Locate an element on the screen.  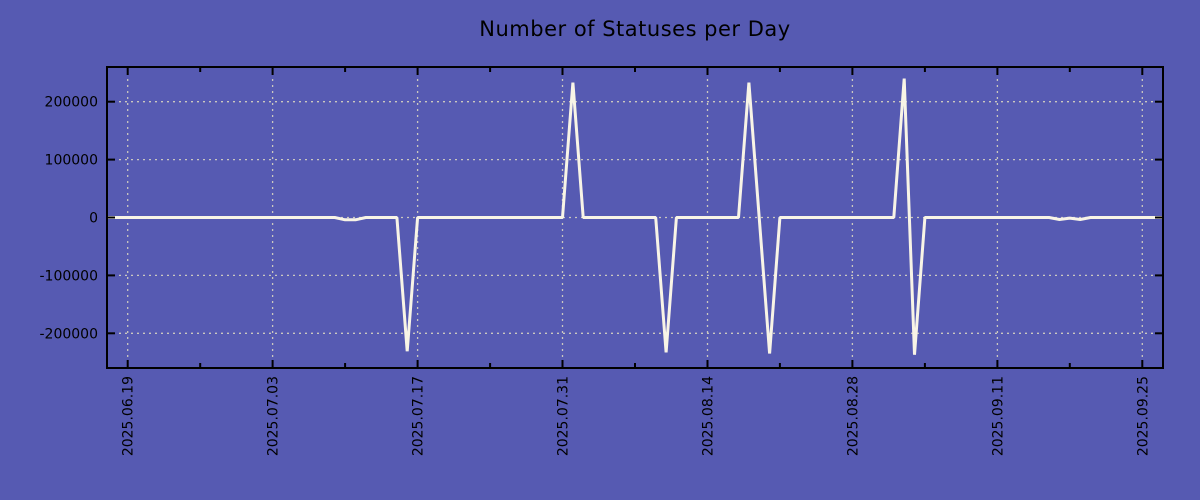
y-tick-label: 0 is located at coordinates (93, 219).